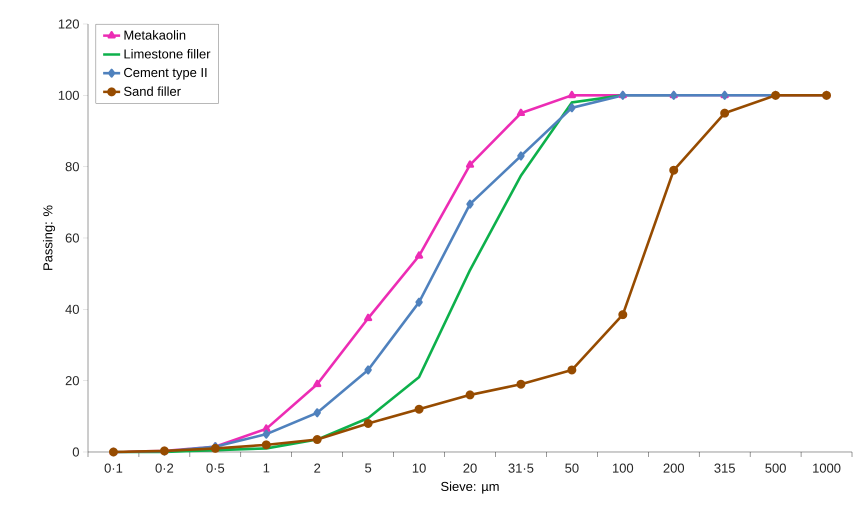 The height and width of the screenshot is (511, 859). Describe the element at coordinates (75, 452) in the screenshot. I see `y-tick-label: 0` at that location.